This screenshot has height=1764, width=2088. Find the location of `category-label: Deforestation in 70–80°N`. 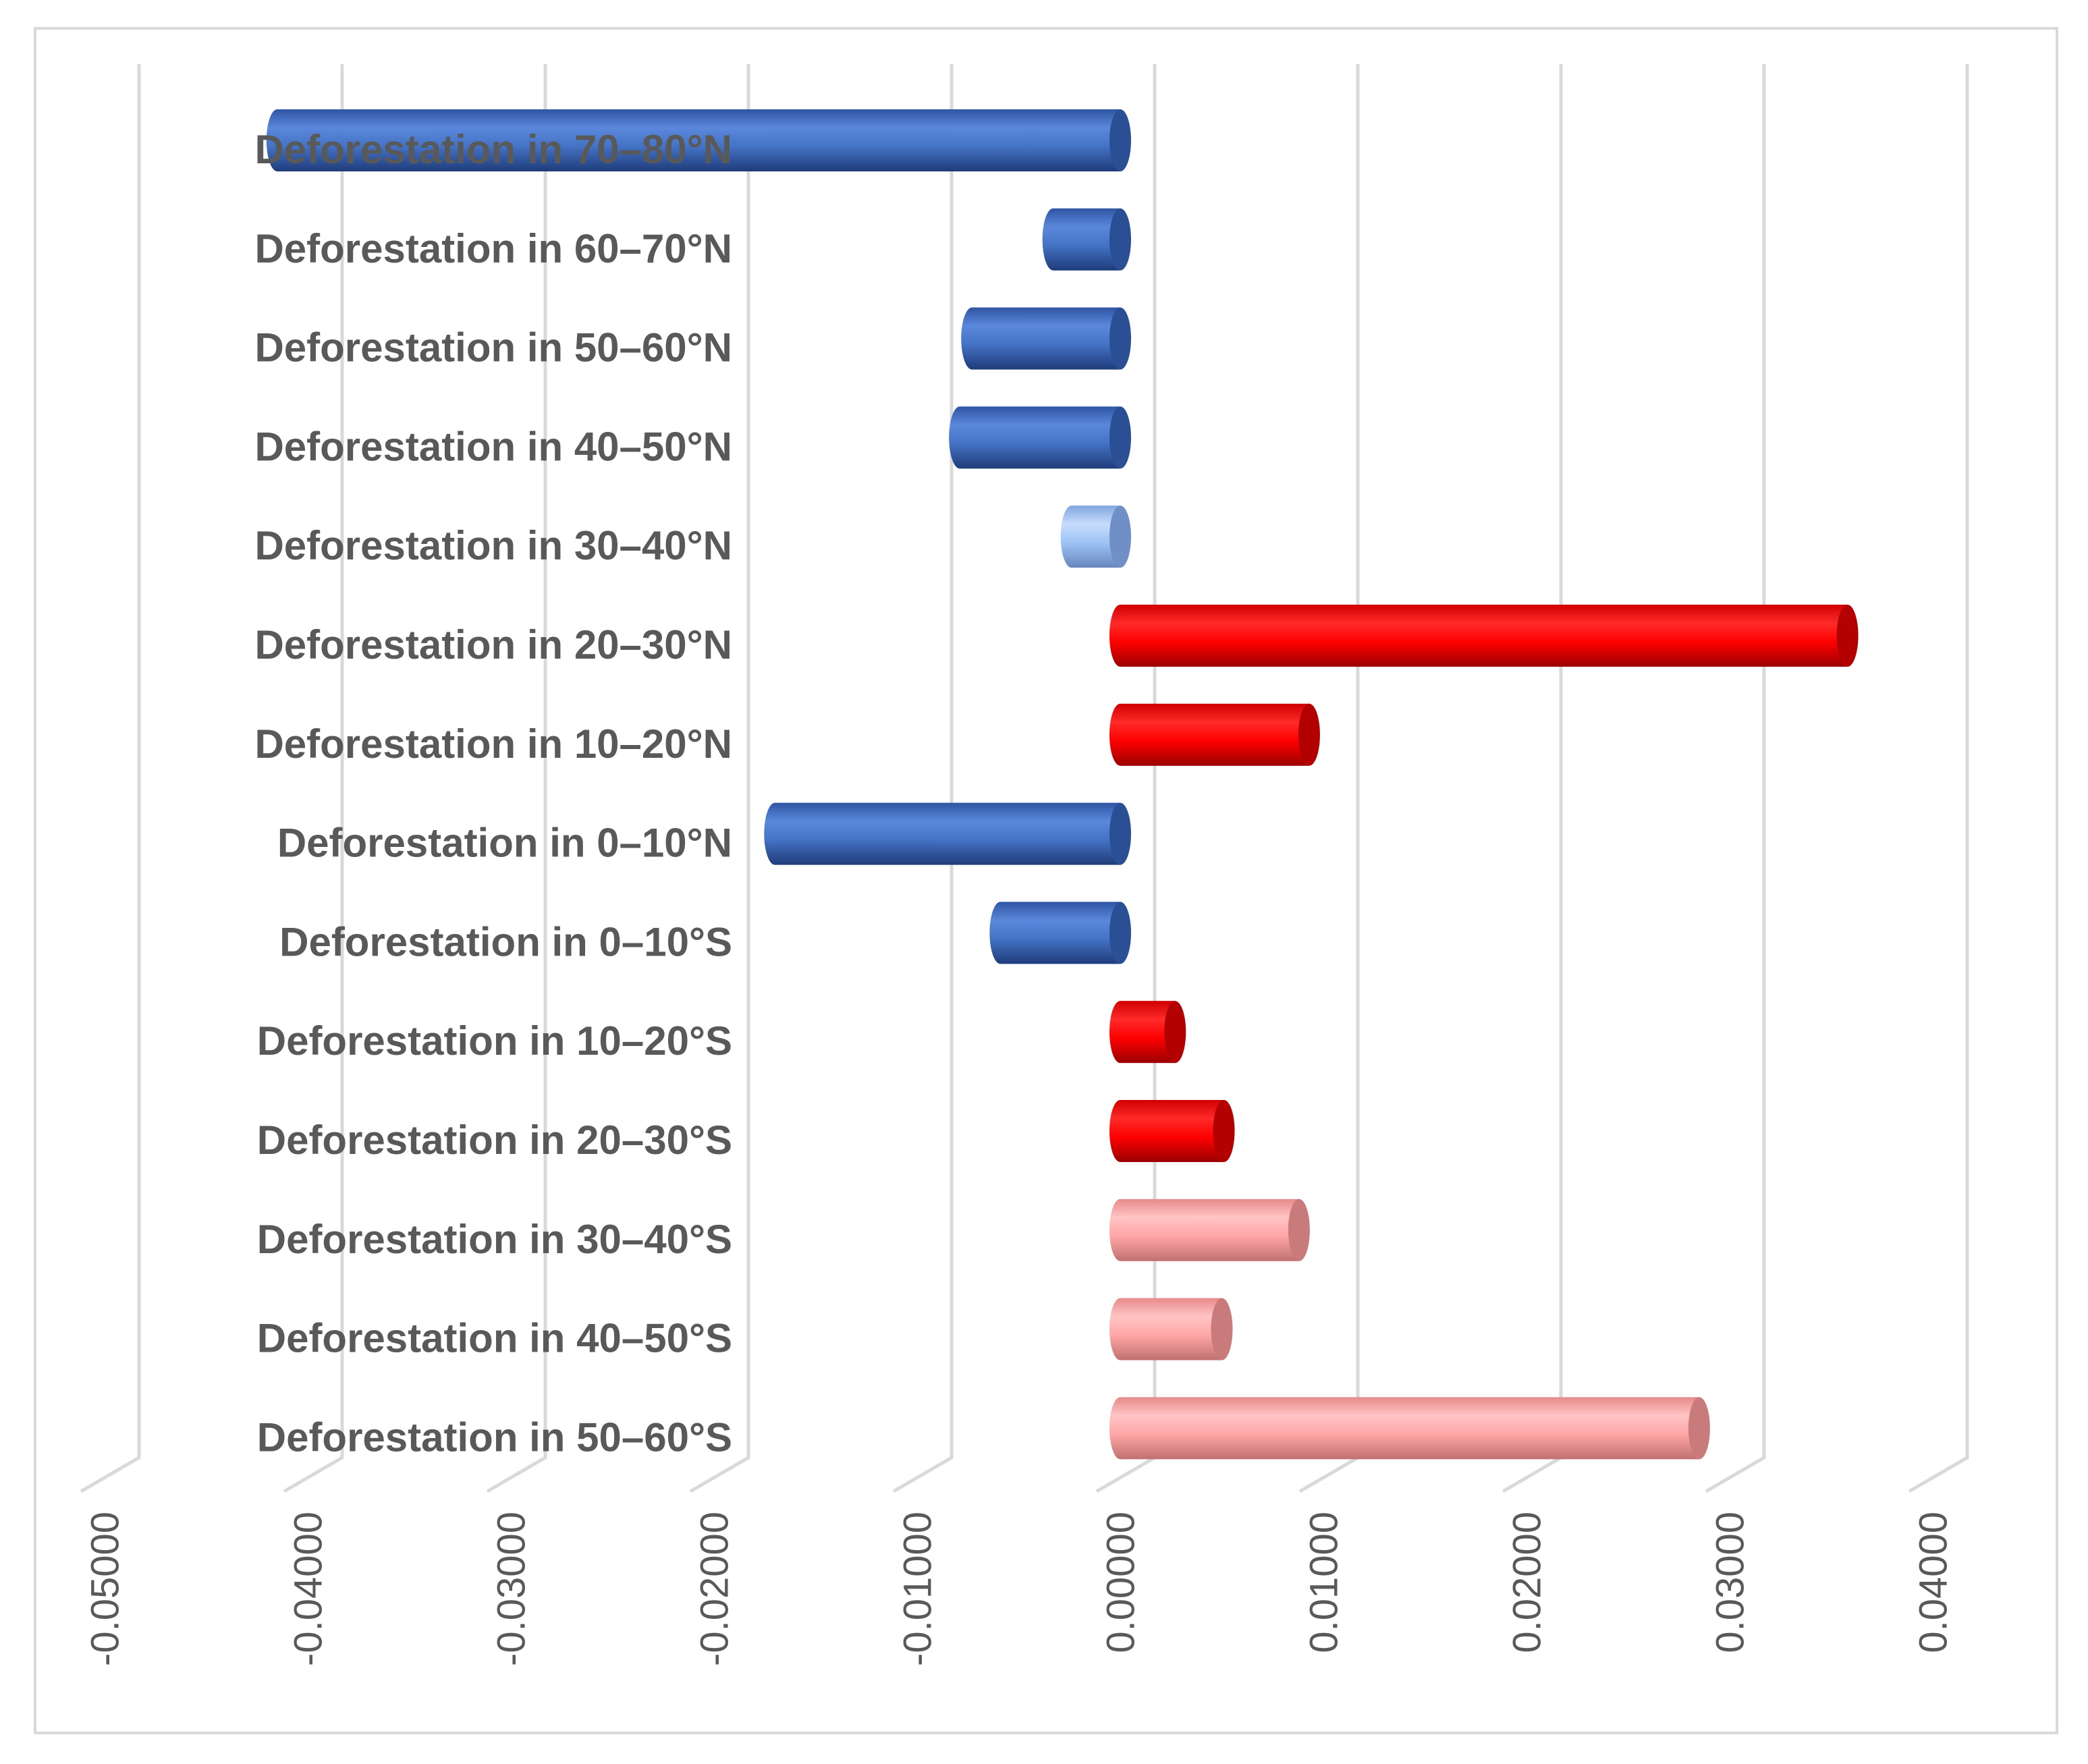

category-label: Deforestation in 70–80°N is located at coordinates (493, 149).